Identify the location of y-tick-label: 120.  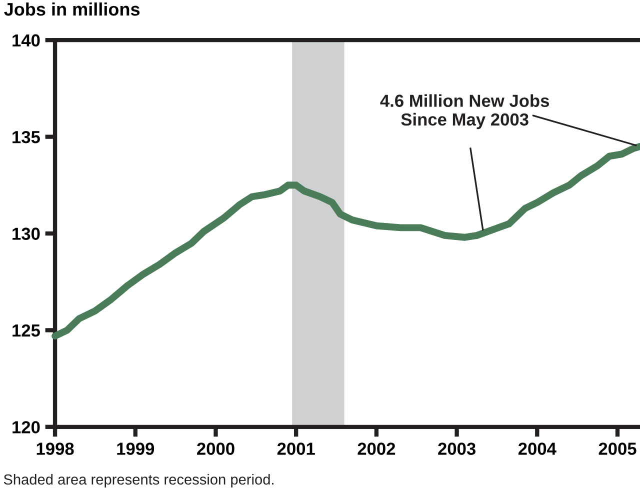
(26, 427).